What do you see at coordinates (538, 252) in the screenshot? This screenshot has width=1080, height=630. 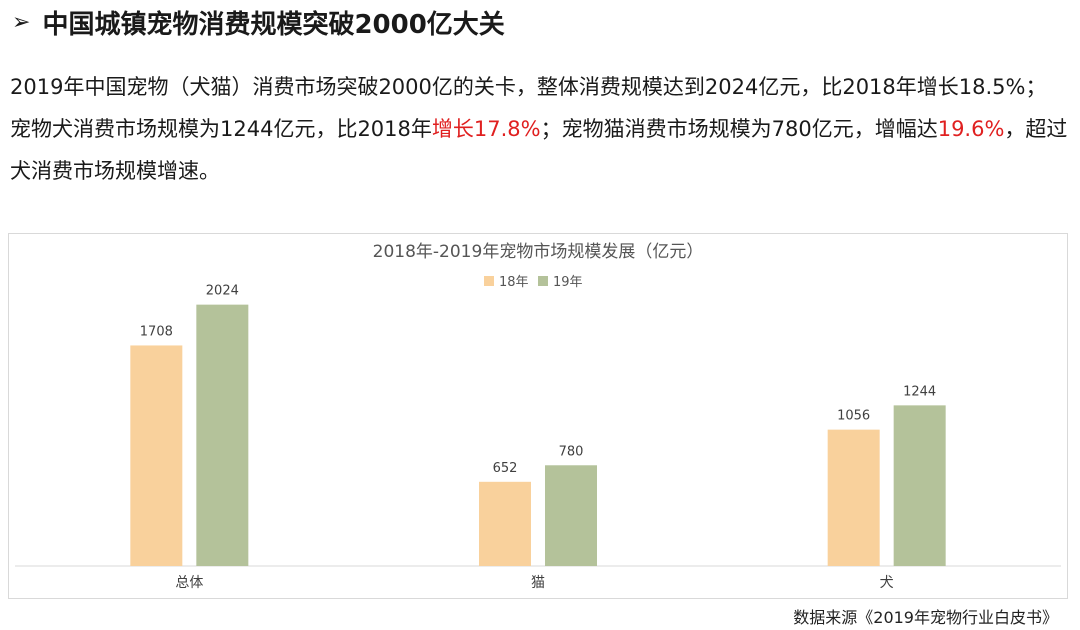 I see `chart-title: 2018年-2019年宠物市场规模发展（亿元）` at bounding box center [538, 252].